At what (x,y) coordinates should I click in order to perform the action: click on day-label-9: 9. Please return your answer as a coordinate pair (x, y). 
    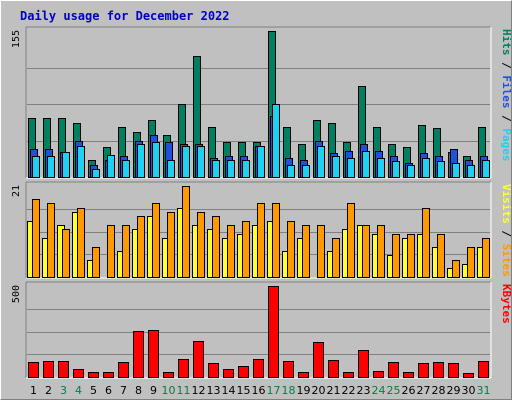
    Looking at the image, I should click on (153, 390).